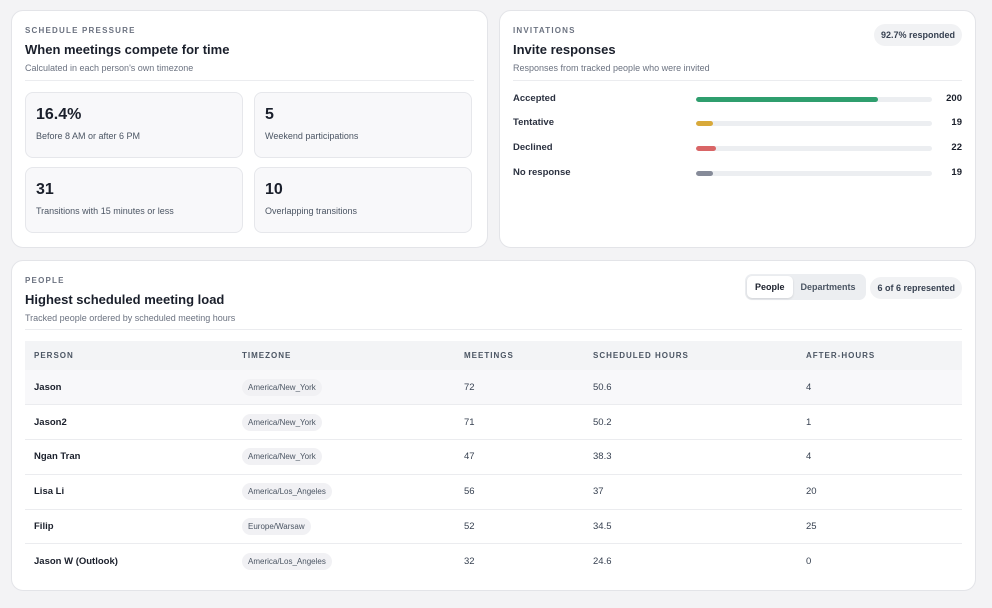  What do you see at coordinates (737, 80) in the screenshot?
I see `invitations-divider` at bounding box center [737, 80].